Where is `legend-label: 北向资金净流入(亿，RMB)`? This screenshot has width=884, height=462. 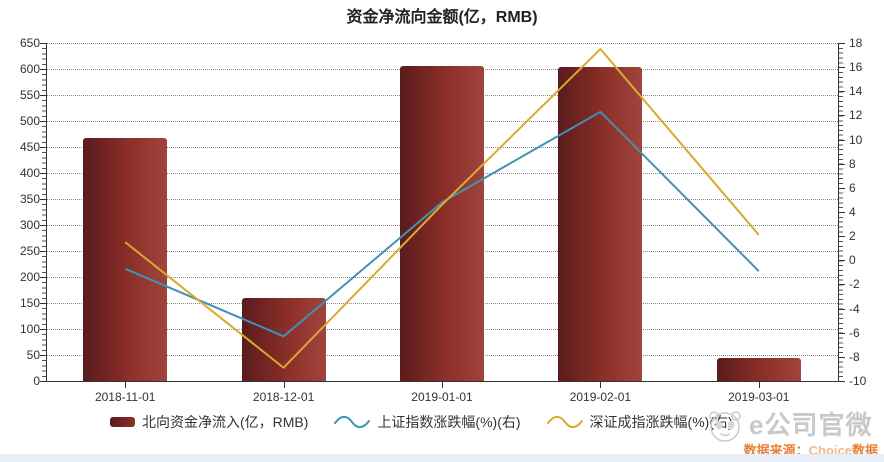 legend-label: 北向资金净流入(亿，RMB) is located at coordinates (225, 422).